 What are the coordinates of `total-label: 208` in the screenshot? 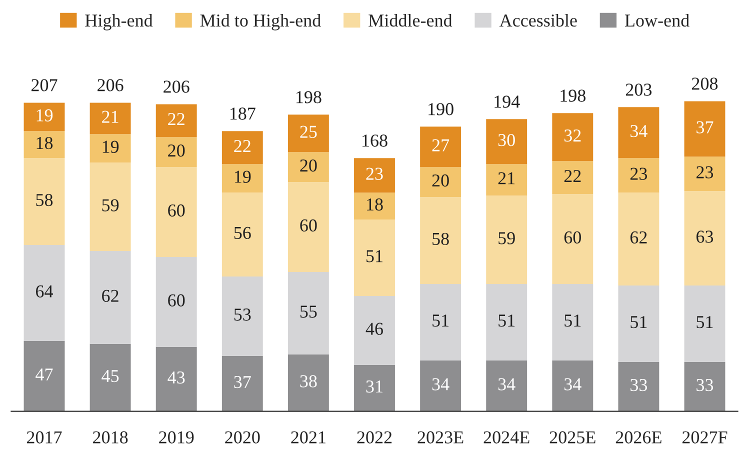 It's located at (705, 84).